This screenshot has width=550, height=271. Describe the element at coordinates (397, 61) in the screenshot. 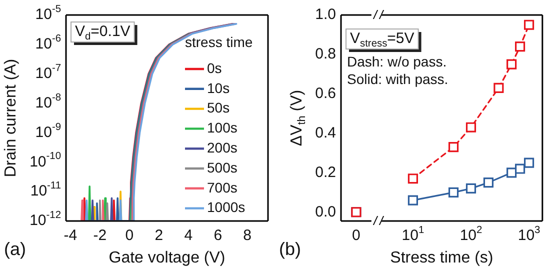

I see `annotation: Dash: w/o pass.` at that location.